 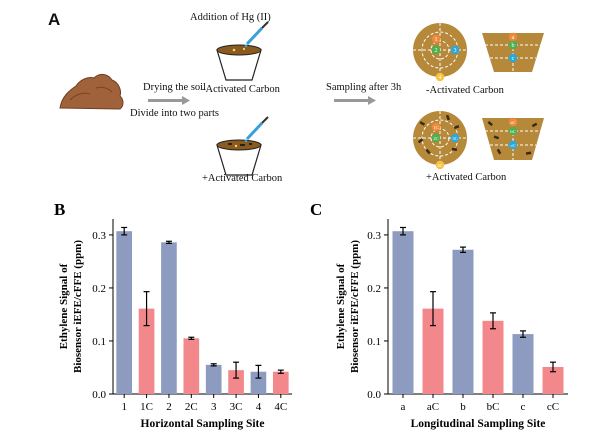 I want to click on panel-letter-a: A, so click(x=54, y=19).